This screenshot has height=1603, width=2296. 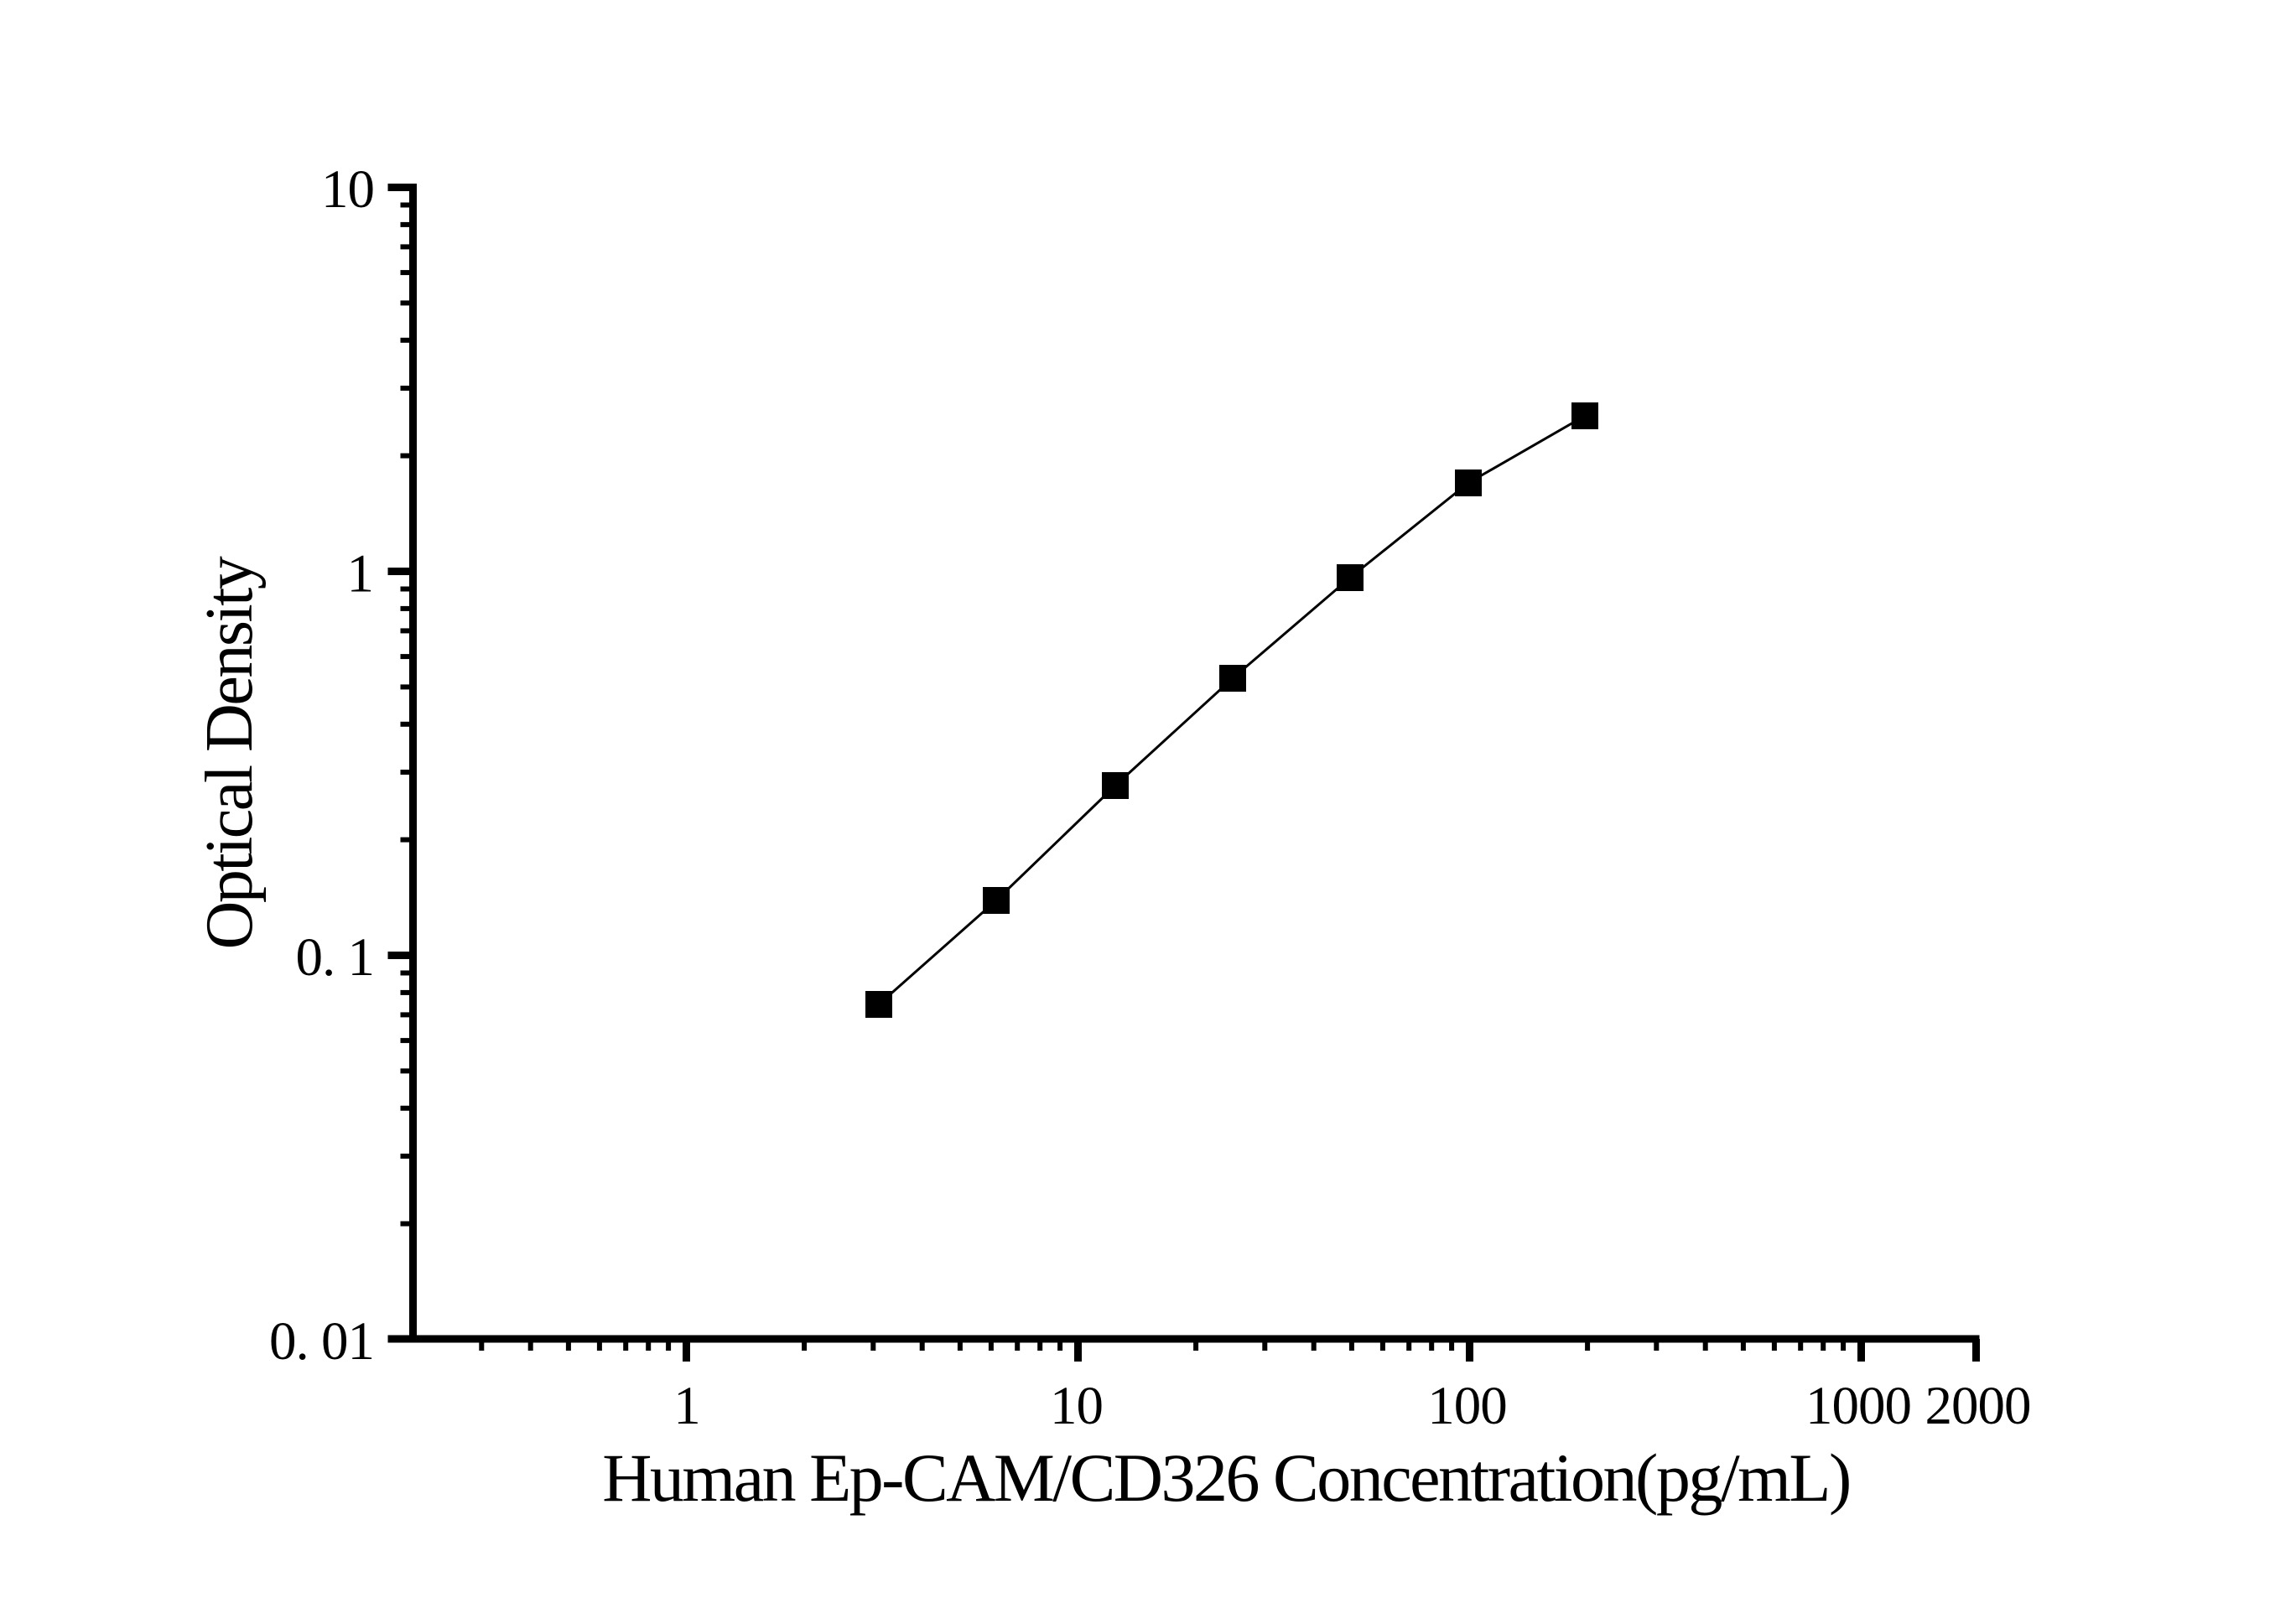 What do you see at coordinates (1226, 1478) in the screenshot?
I see `svg-text:Human Ep-CAM/CD326 Concentrati: Human Ep-CAM/CD326 Concentration(pg/mL)` at bounding box center [1226, 1478].